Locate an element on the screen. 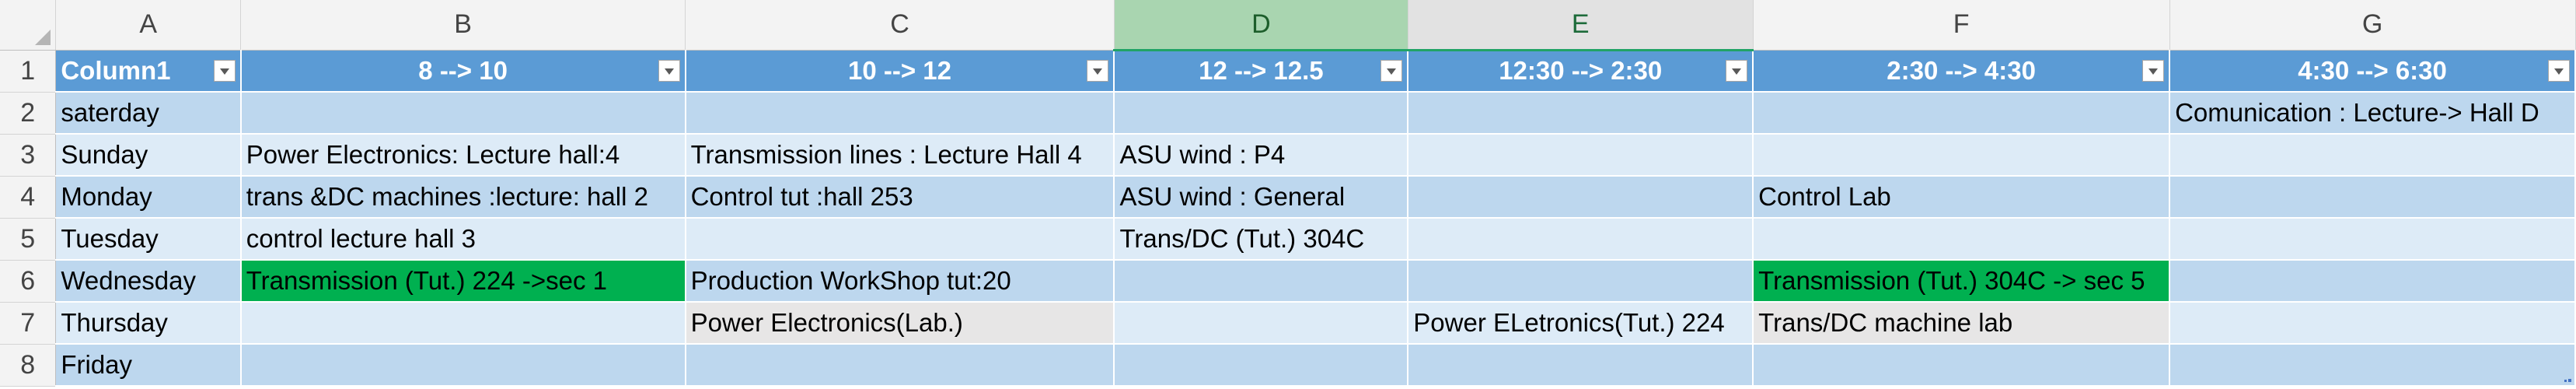  row-number-6: 6 is located at coordinates (28, 281).